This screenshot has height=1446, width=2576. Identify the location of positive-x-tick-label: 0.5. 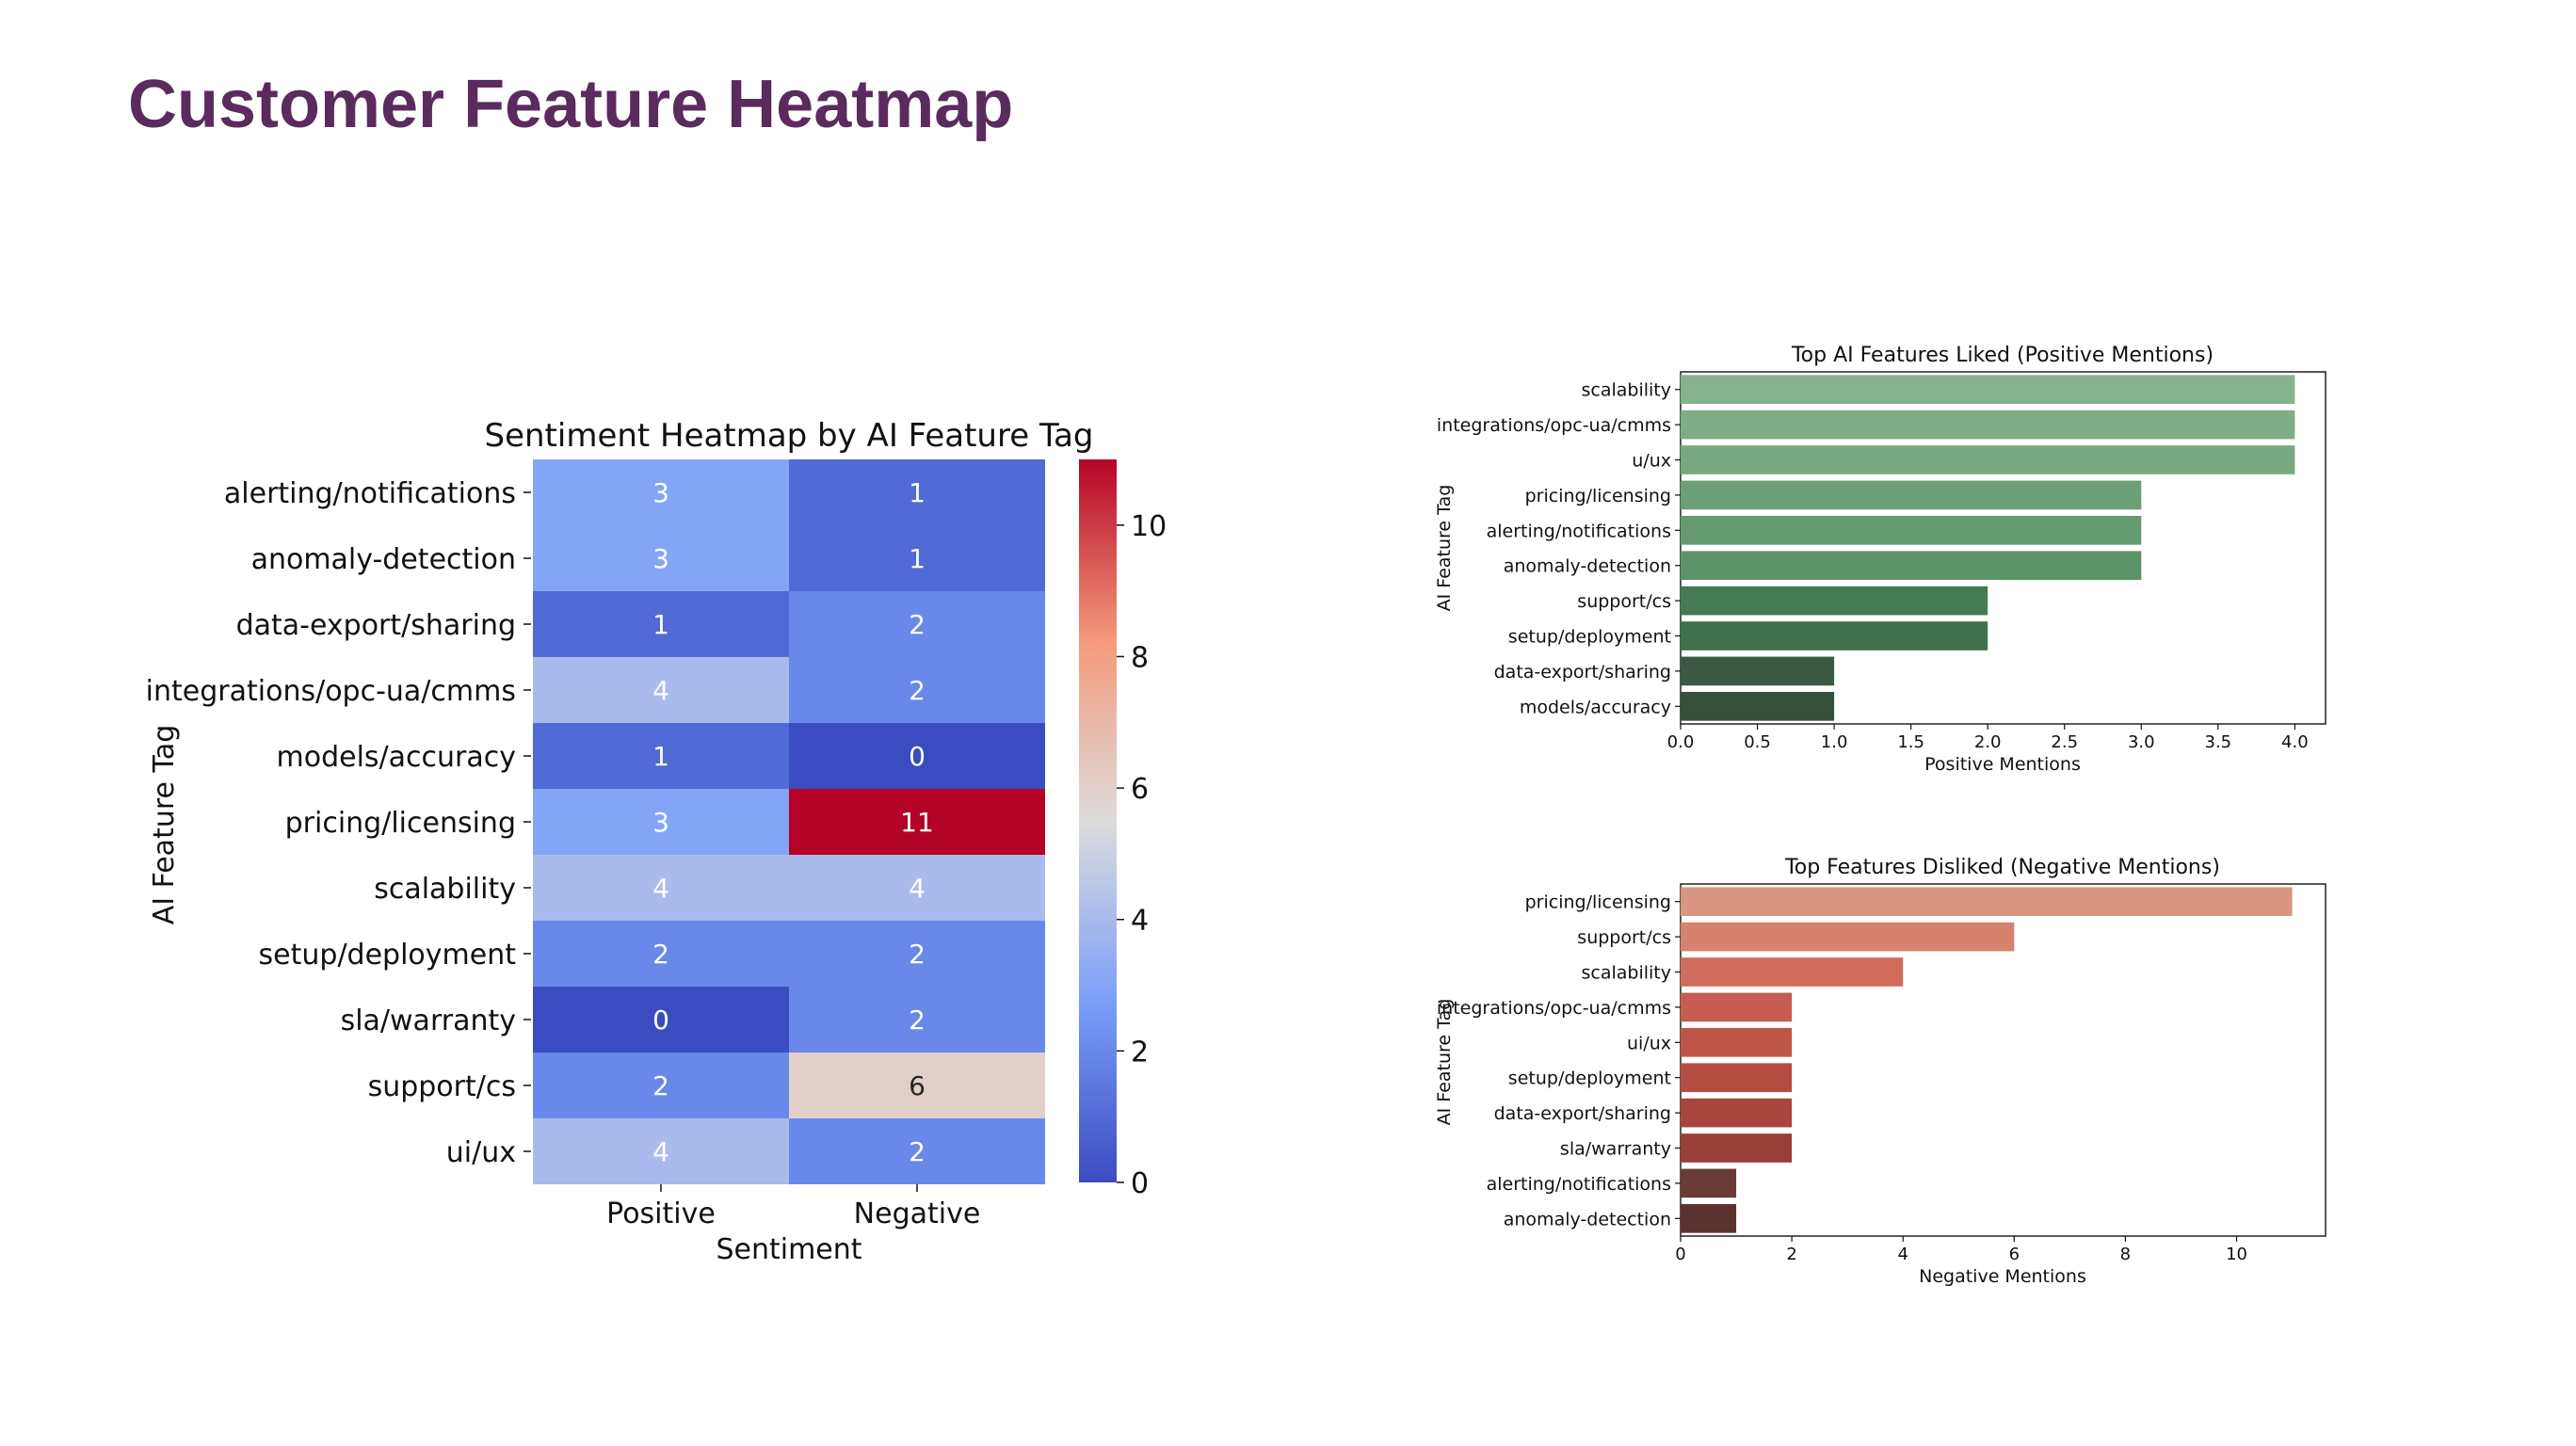
(1757, 742).